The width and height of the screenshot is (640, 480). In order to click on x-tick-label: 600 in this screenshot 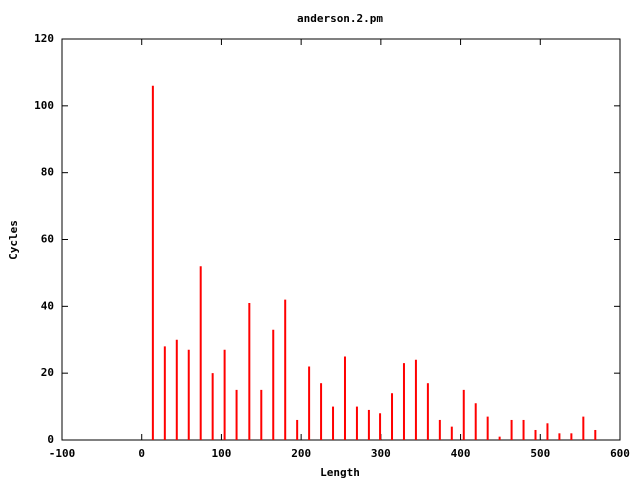, I will do `click(620, 453)`.